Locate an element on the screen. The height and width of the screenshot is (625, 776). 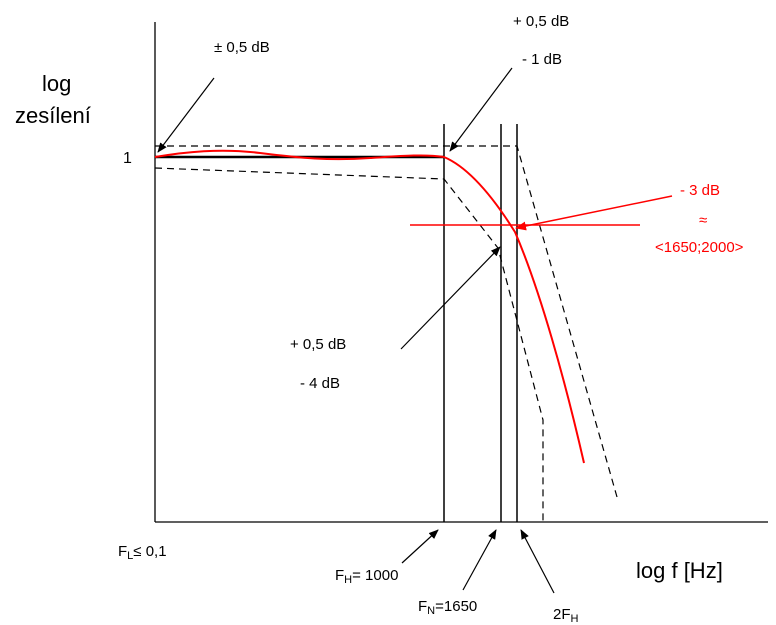
upper-tolerance-label-2: - 1 dB is located at coordinates (542, 59).